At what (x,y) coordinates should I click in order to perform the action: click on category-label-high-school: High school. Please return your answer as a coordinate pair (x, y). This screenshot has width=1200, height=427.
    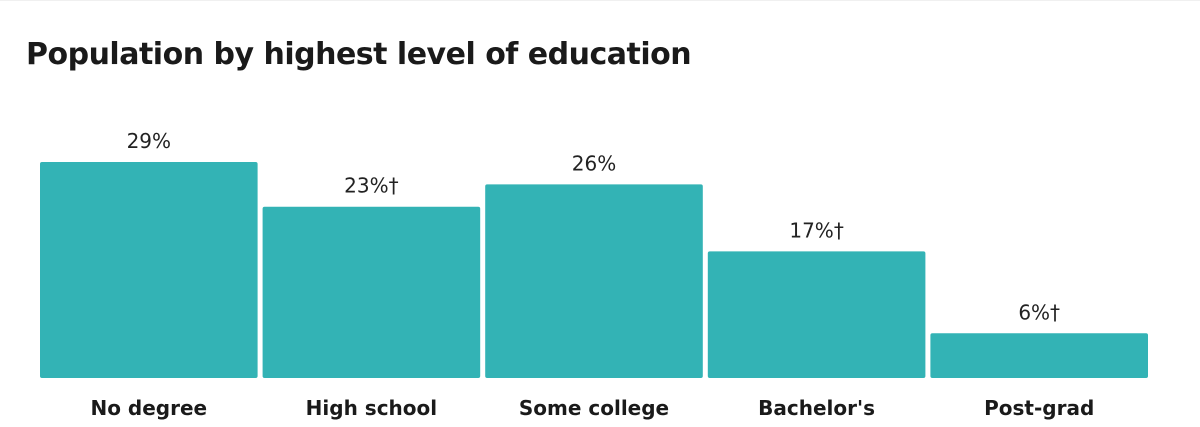
    Looking at the image, I should click on (371, 408).